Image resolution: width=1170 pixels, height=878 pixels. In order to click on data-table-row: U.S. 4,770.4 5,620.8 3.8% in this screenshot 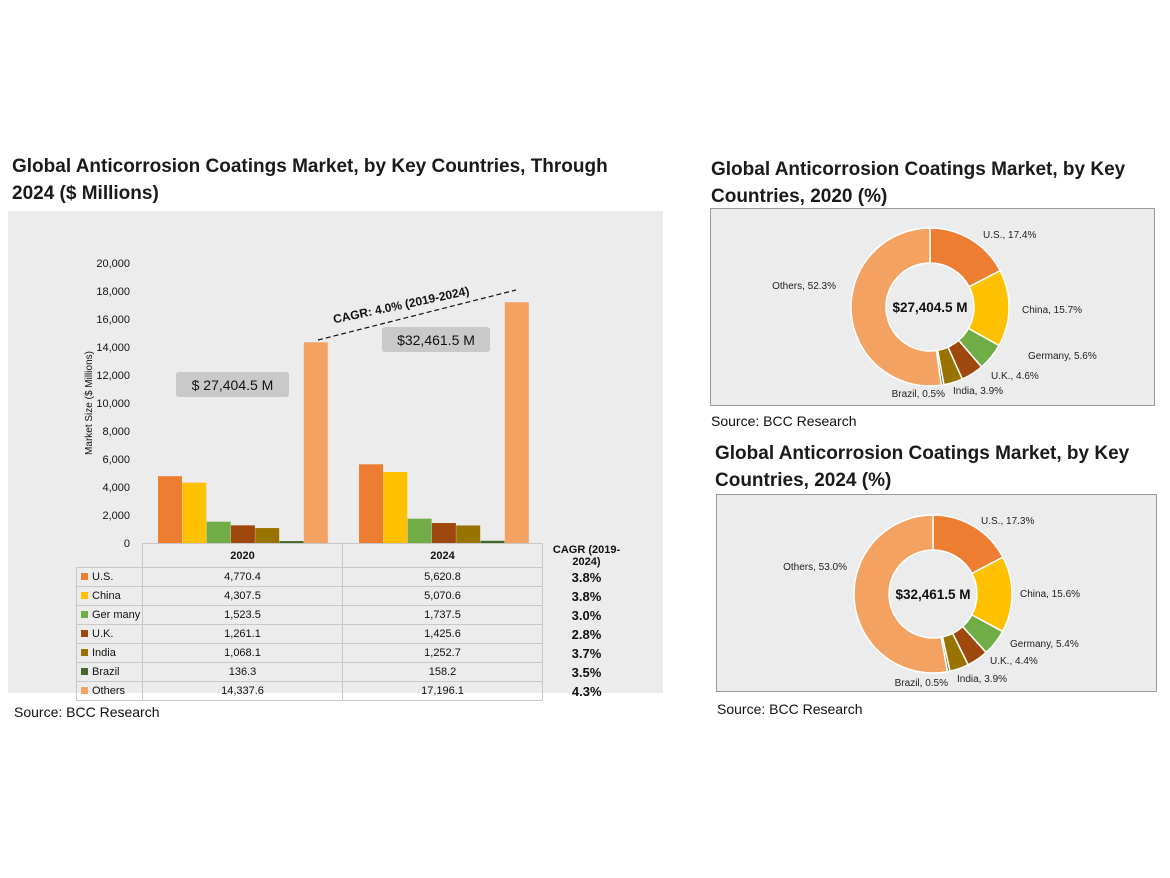, I will do `click(353, 577)`.